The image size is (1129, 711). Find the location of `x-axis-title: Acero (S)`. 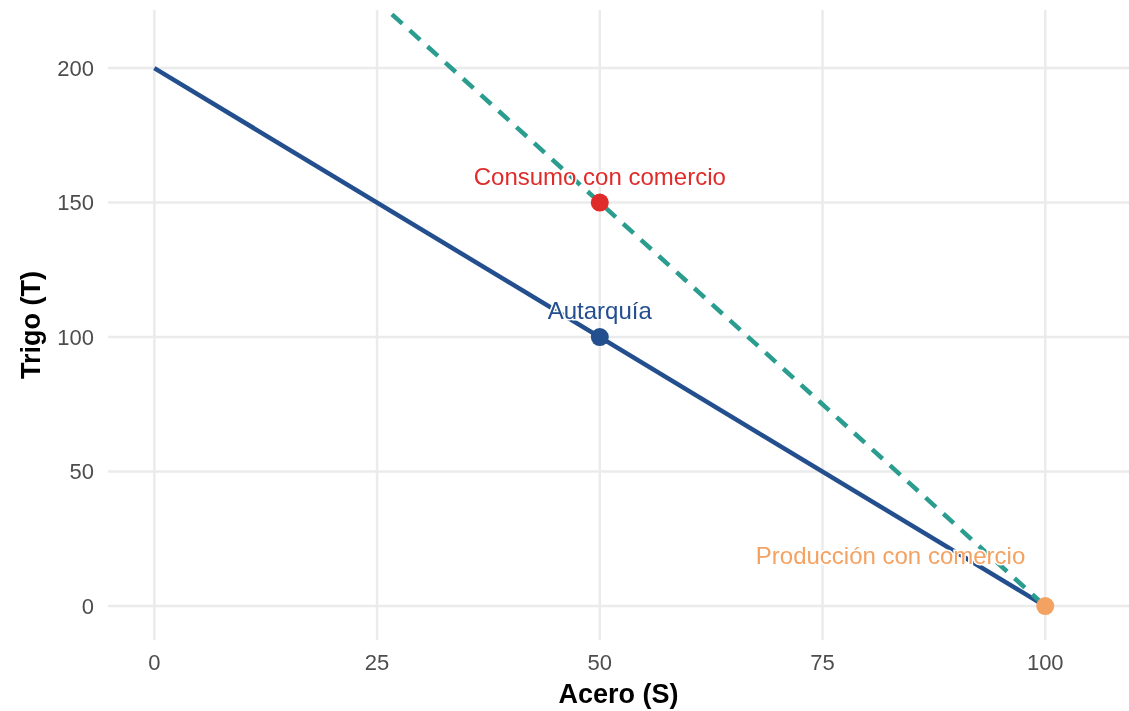

x-axis-title: Acero (S) is located at coordinates (618, 694).